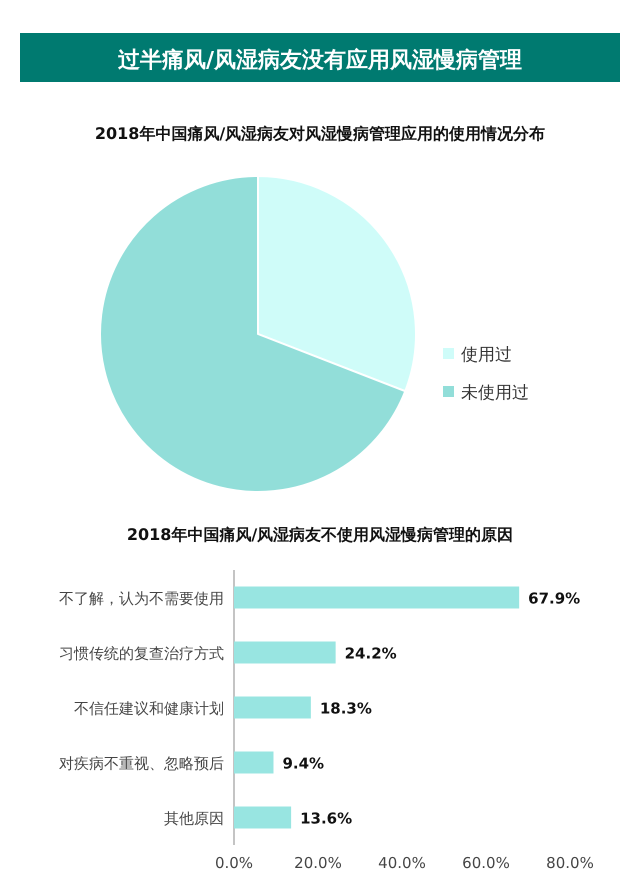 The width and height of the screenshot is (640, 894). What do you see at coordinates (149, 709) in the screenshot?
I see `y-tick-label: 不信任建议和健康计划` at bounding box center [149, 709].